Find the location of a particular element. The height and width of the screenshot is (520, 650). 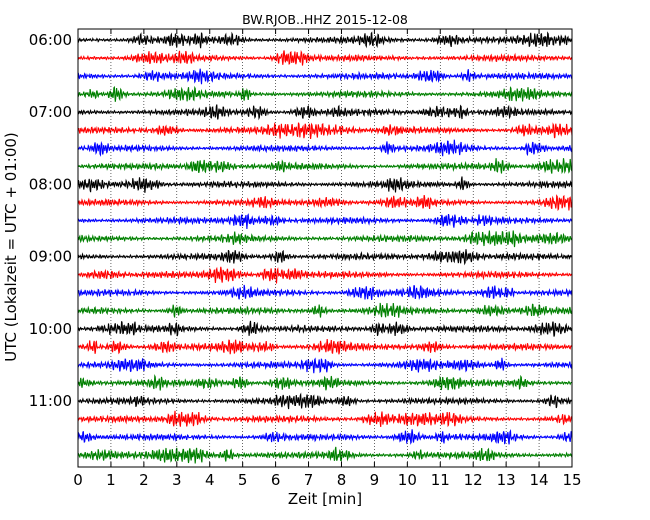

y-tick-label: 10:00 is located at coordinates (50, 329).